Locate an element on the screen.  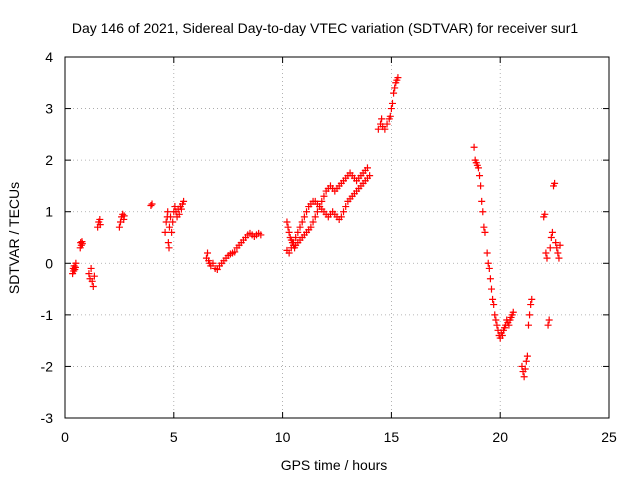
y-tick-label: 2 is located at coordinates (49, 160).